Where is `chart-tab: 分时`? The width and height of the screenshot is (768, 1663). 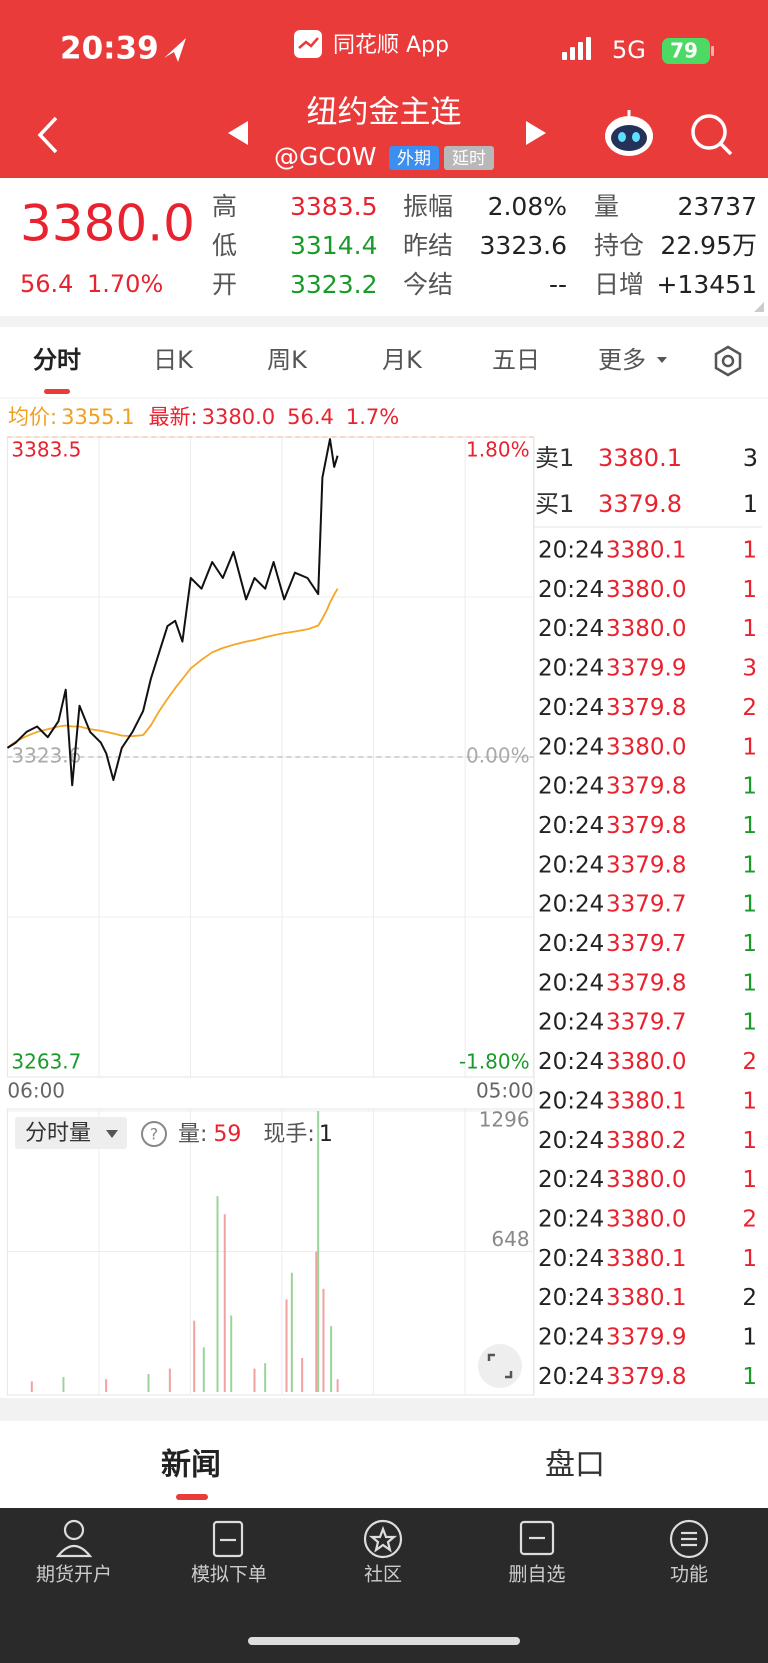
chart-tab: 分时 is located at coordinates (57, 360).